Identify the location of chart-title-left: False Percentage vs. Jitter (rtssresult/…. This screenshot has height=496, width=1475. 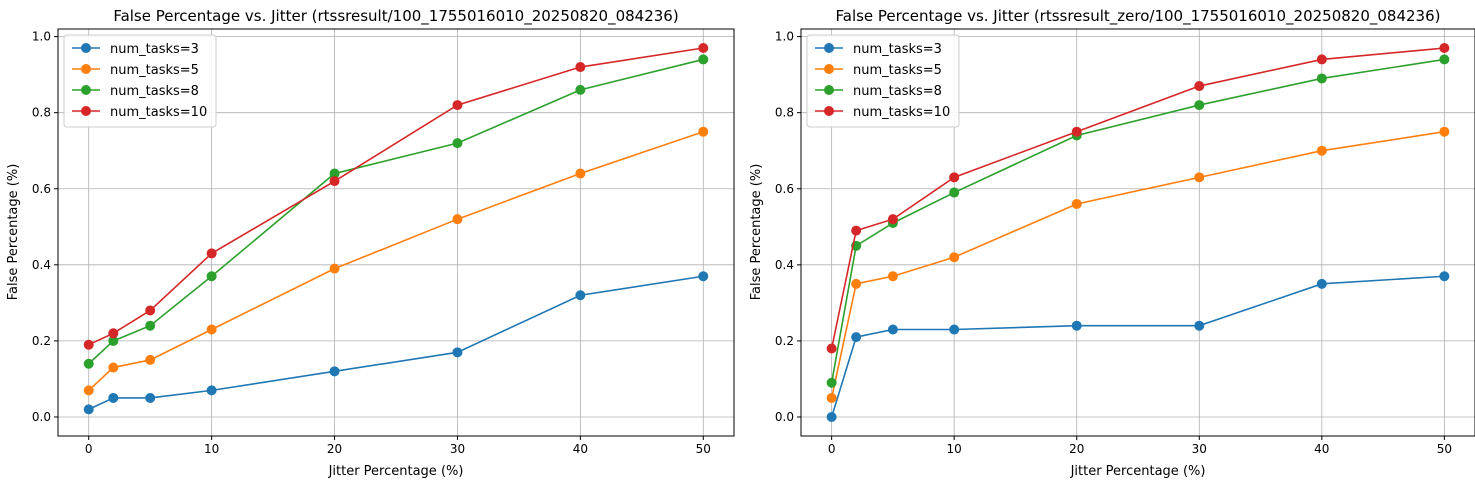
(395, 16).